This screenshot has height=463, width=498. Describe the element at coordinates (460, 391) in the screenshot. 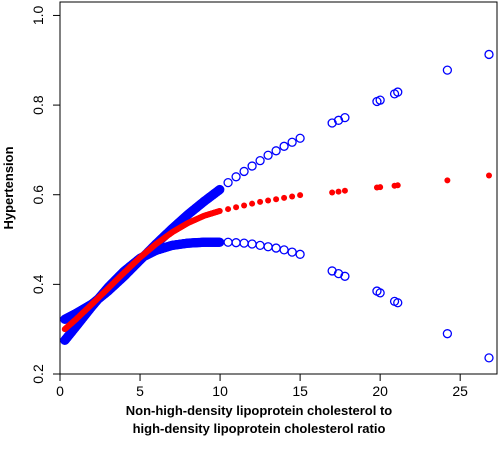

I see `x-tick-label: 25` at that location.